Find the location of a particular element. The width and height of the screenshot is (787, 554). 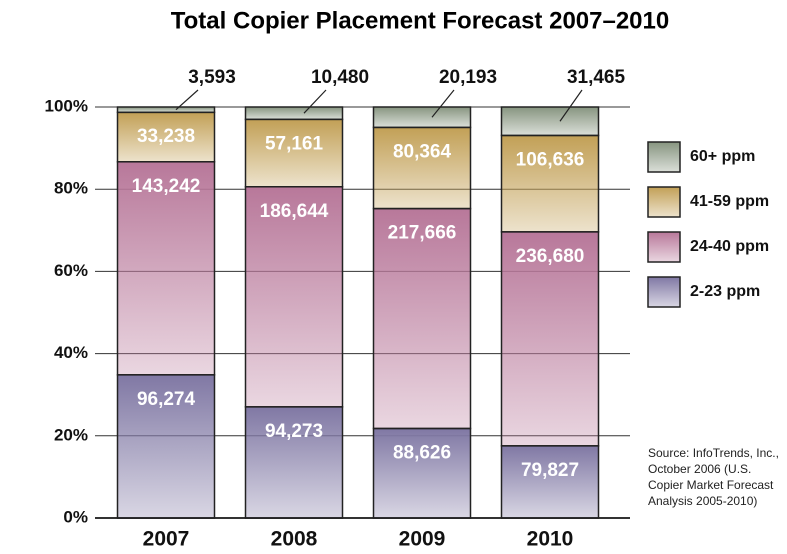

data-label: 88,626 is located at coordinates (422, 452).